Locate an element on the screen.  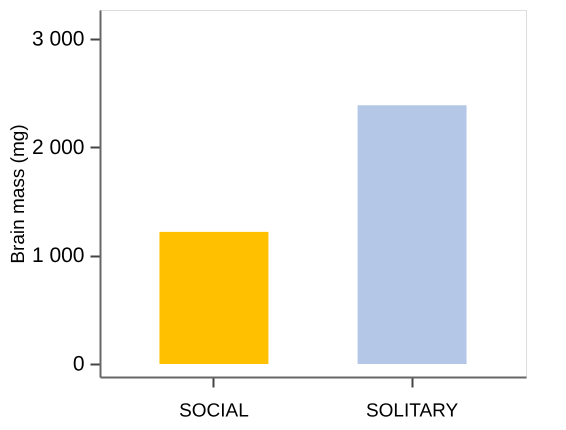
y-tick-label: 3 000 is located at coordinates (58, 39).